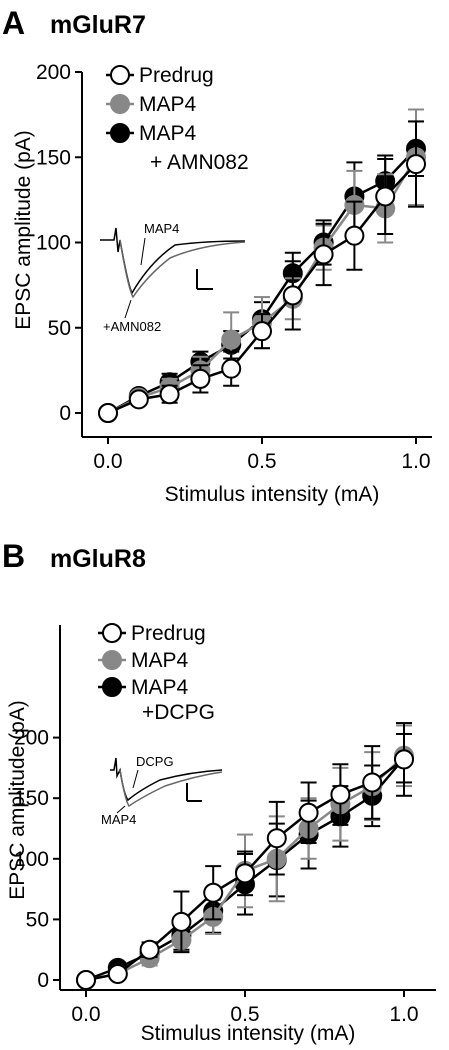 Image resolution: width=449 pixels, height=1050 pixels. What do you see at coordinates (98, 559) in the screenshot?
I see `chart-title: mGluR8` at bounding box center [98, 559].